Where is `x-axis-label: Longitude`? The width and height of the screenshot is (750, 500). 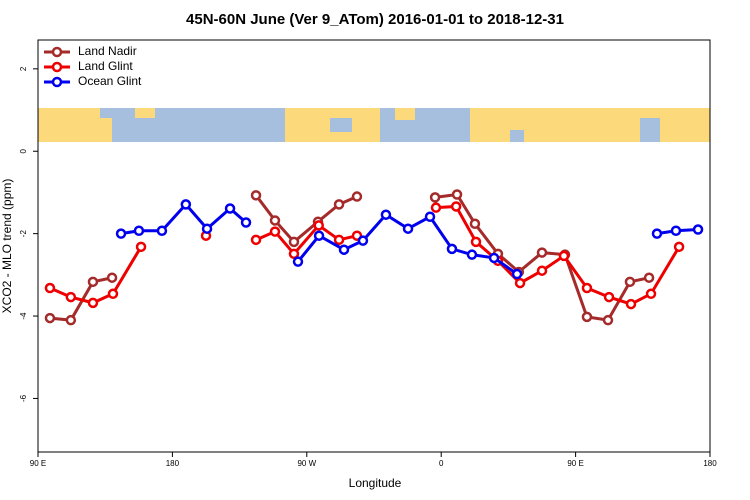
x-axis-label: Longitude is located at coordinates (375, 483).